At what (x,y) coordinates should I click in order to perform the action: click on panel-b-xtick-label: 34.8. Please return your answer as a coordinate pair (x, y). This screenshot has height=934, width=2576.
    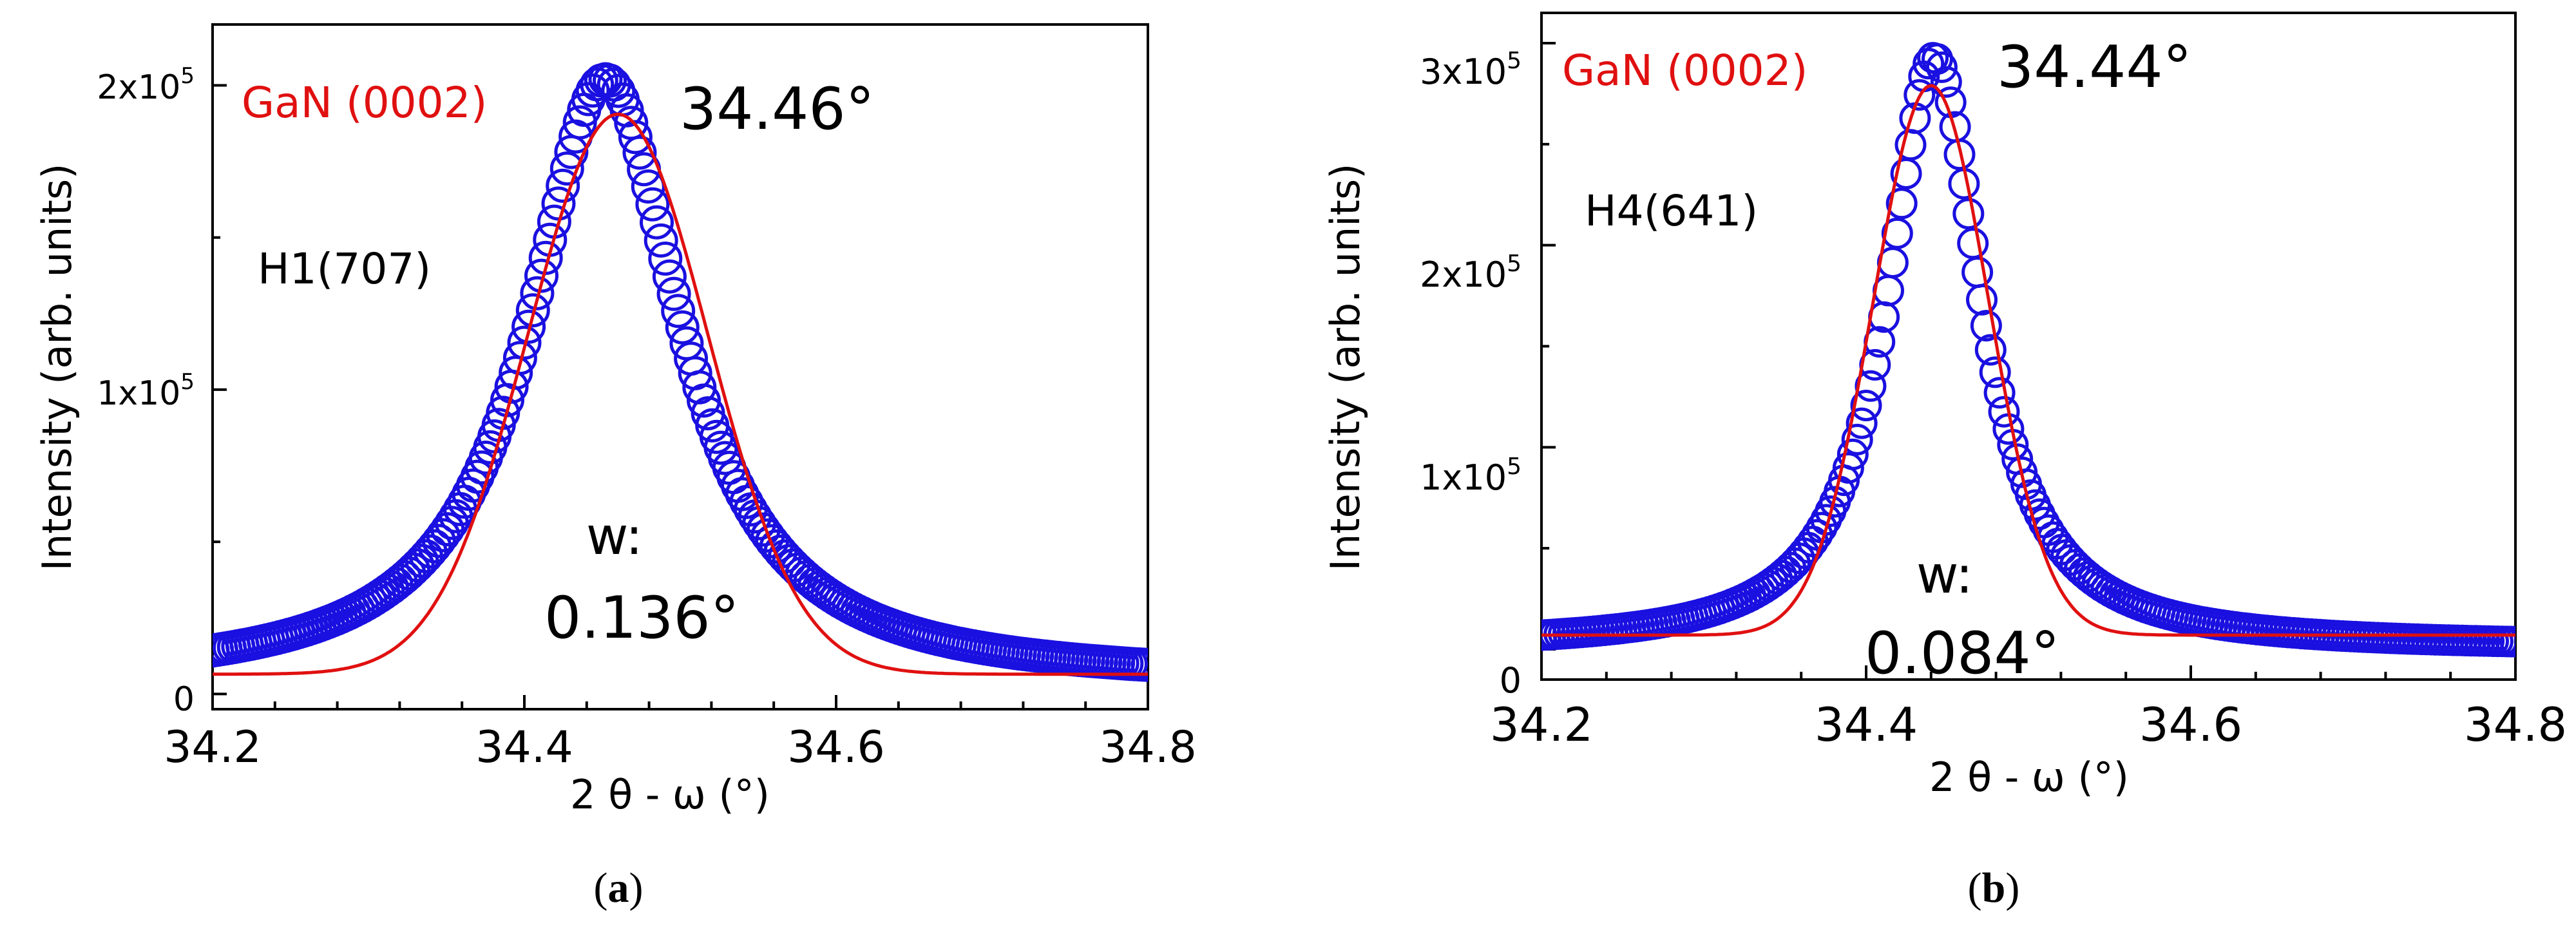
    Looking at the image, I should click on (2515, 725).